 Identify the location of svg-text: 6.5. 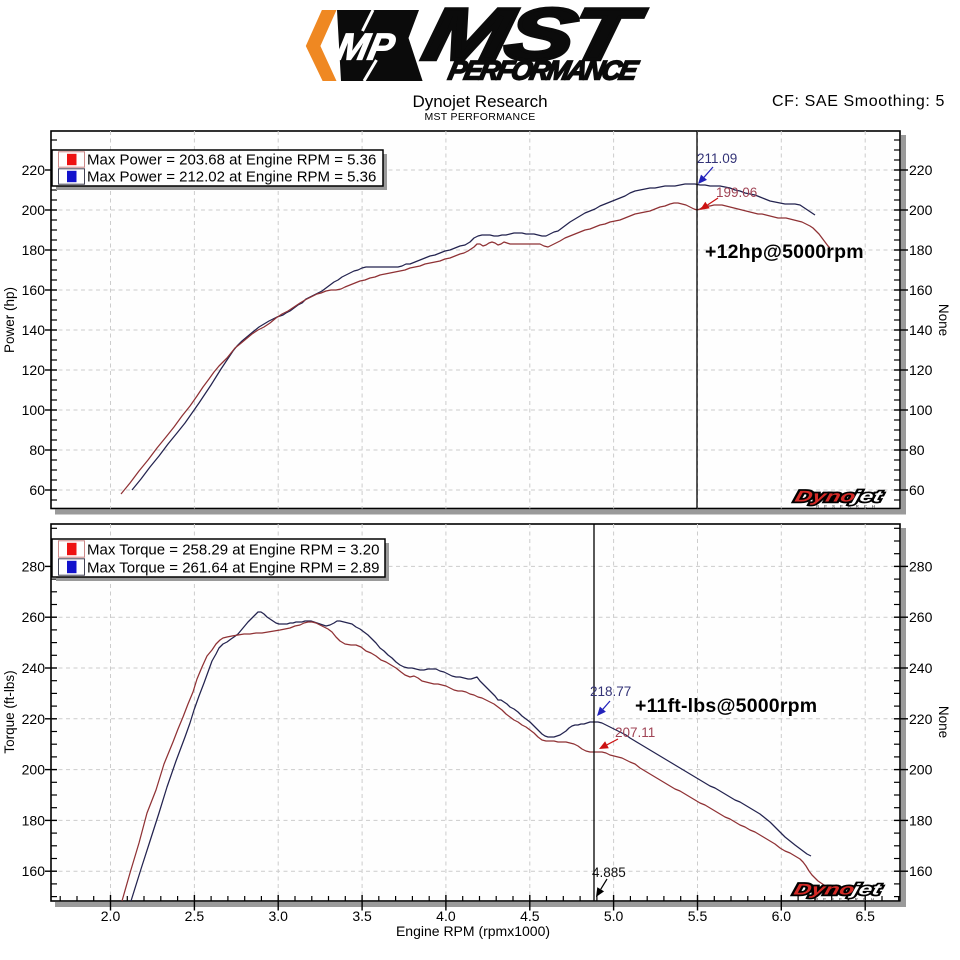
(865, 916).